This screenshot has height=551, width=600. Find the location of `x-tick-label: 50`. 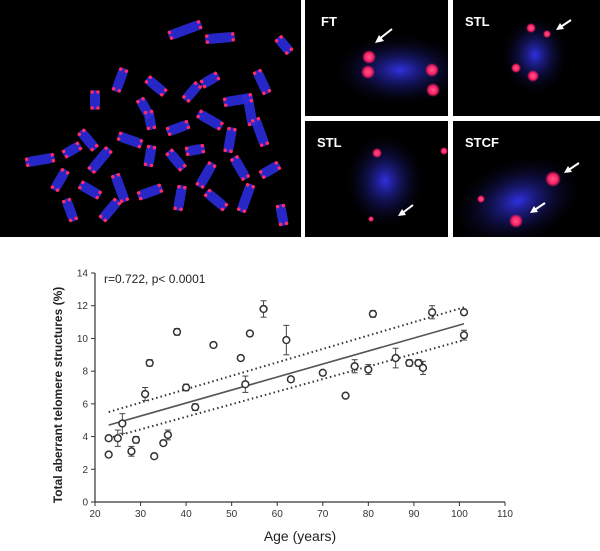

x-tick-label: 50 is located at coordinates (232, 514).